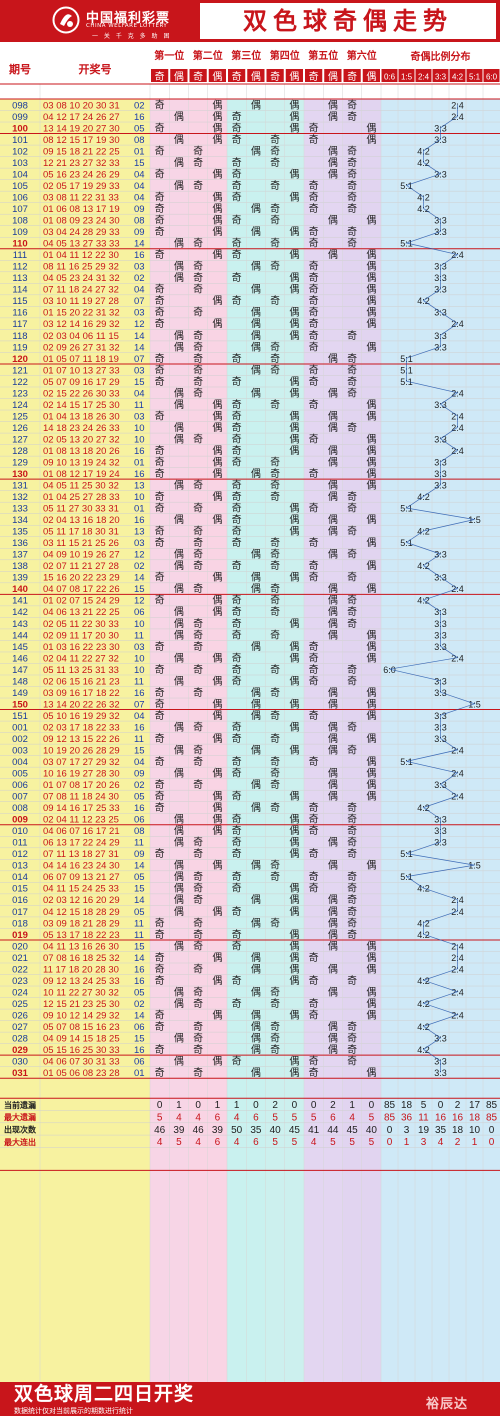  I want to click on draw-numbers: 01 02 07 15 24 29, so click(81, 601).